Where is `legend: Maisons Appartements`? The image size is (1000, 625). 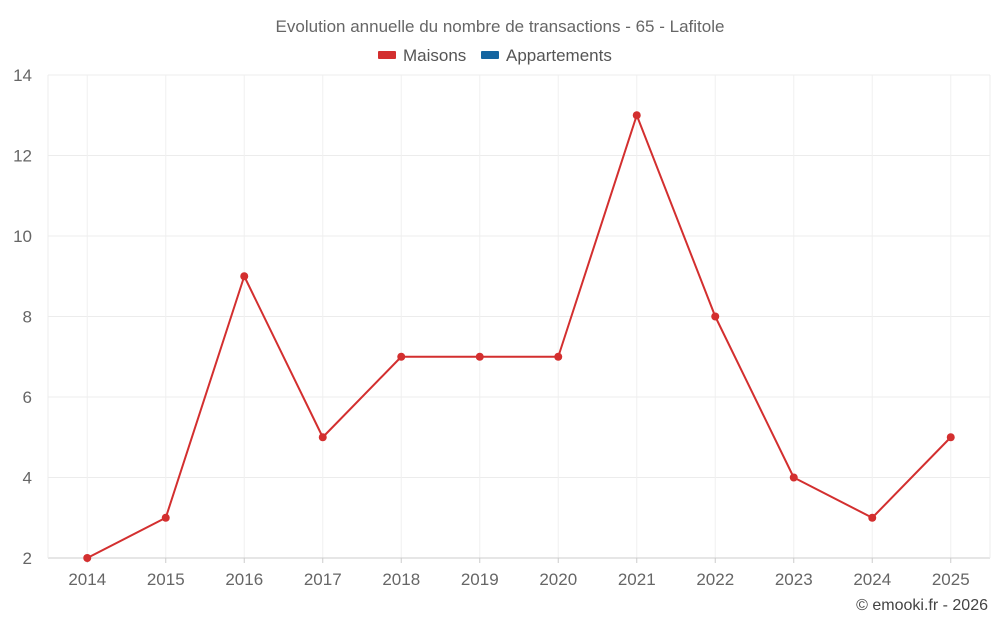 legend: Maisons Appartements is located at coordinates (495, 55).